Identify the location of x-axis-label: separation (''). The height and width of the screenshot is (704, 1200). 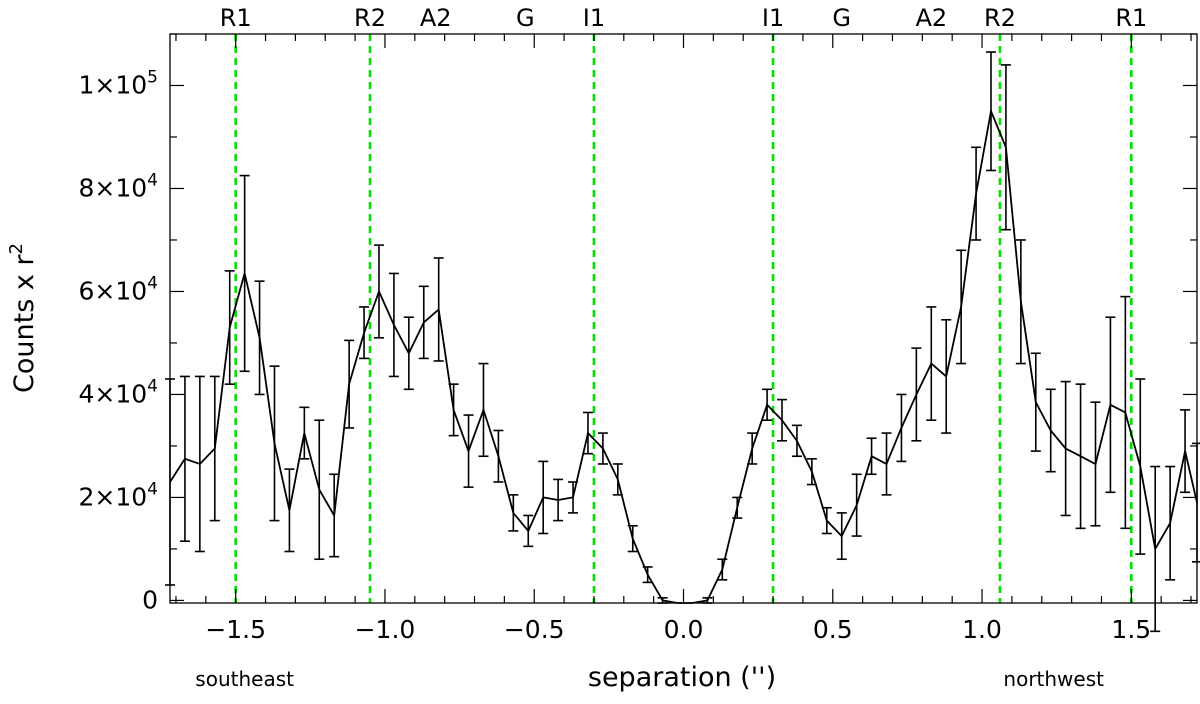
(682, 677).